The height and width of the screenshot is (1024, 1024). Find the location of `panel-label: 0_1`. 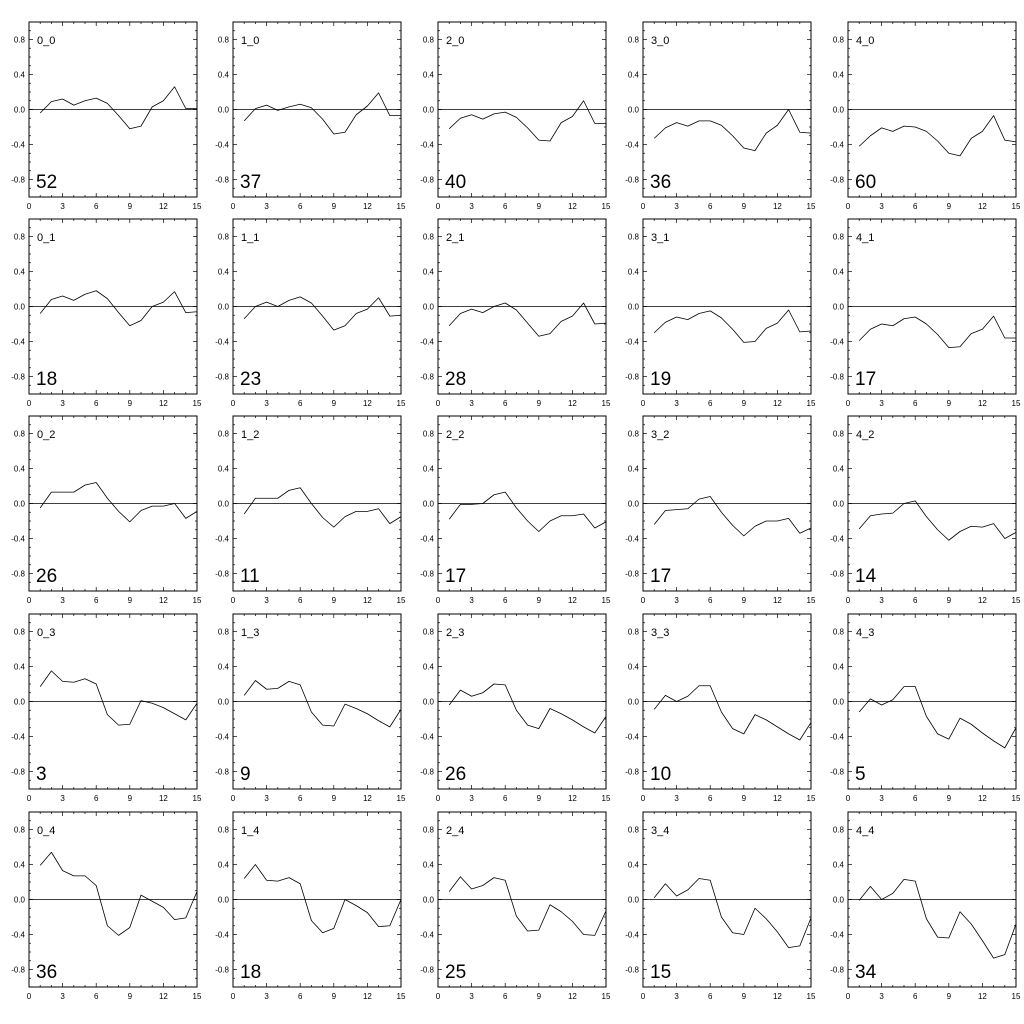

panel-label: 0_1 is located at coordinates (46, 238).